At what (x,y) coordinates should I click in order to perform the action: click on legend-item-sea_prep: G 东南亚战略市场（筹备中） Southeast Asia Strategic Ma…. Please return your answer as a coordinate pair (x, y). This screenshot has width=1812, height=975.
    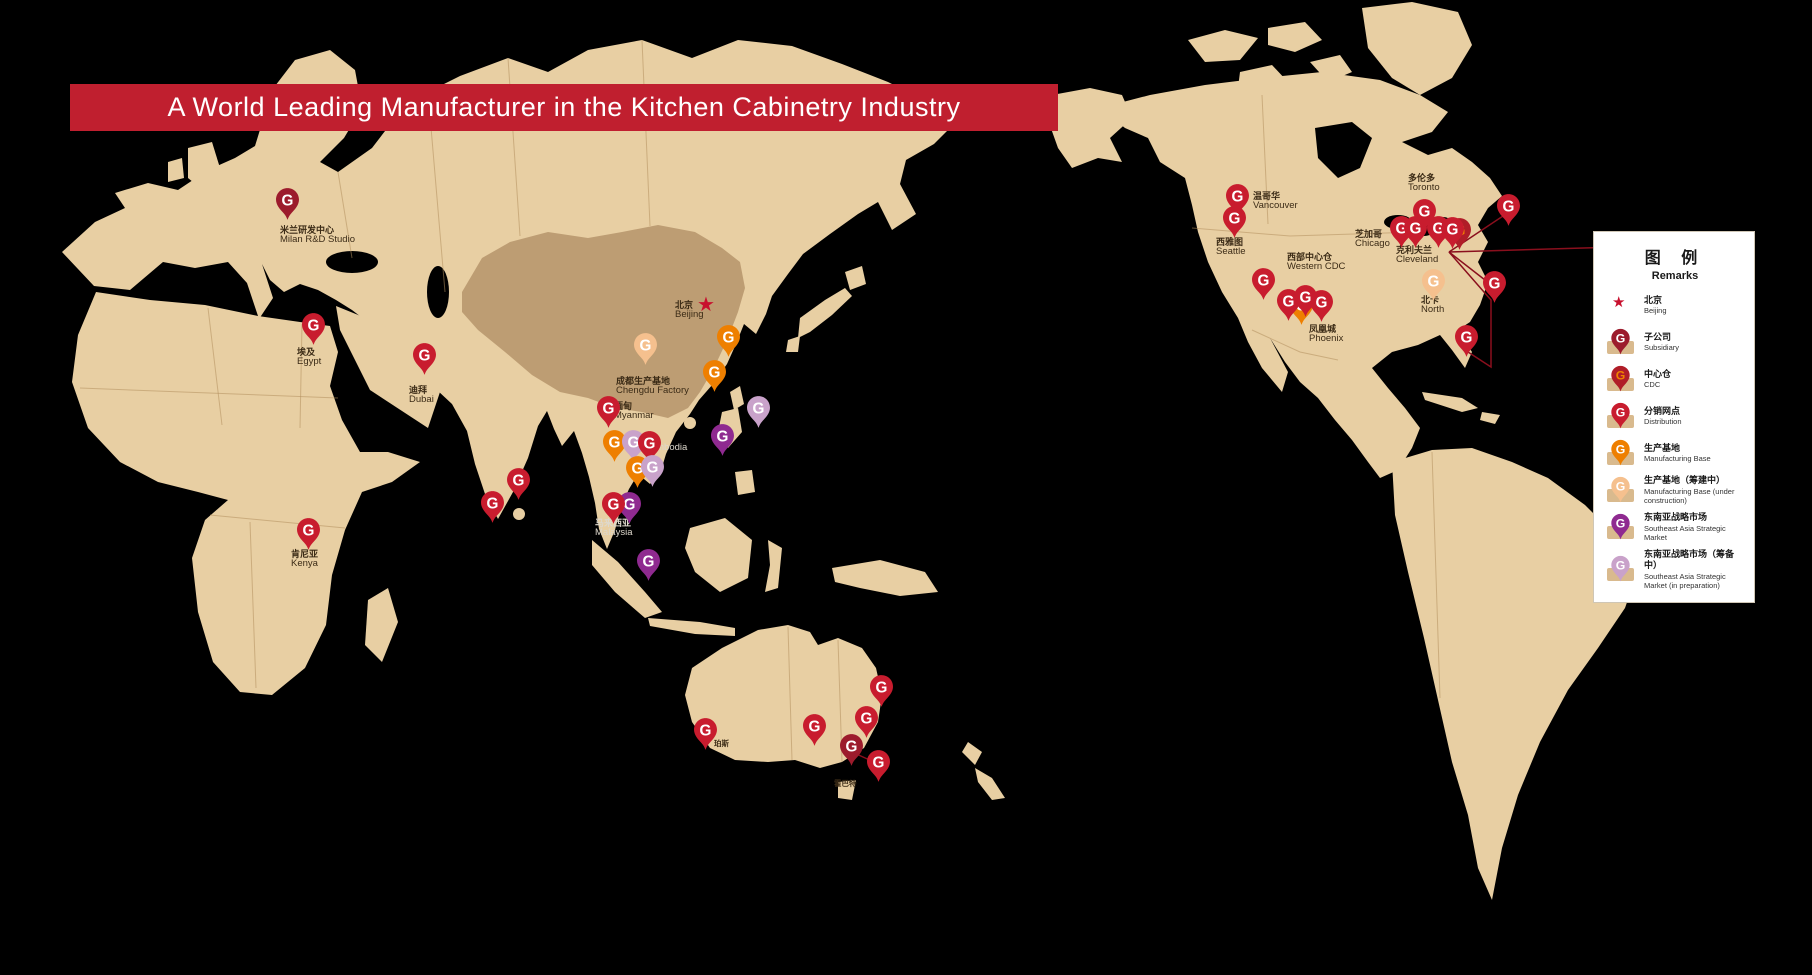
    Looking at the image, I should click on (1675, 569).